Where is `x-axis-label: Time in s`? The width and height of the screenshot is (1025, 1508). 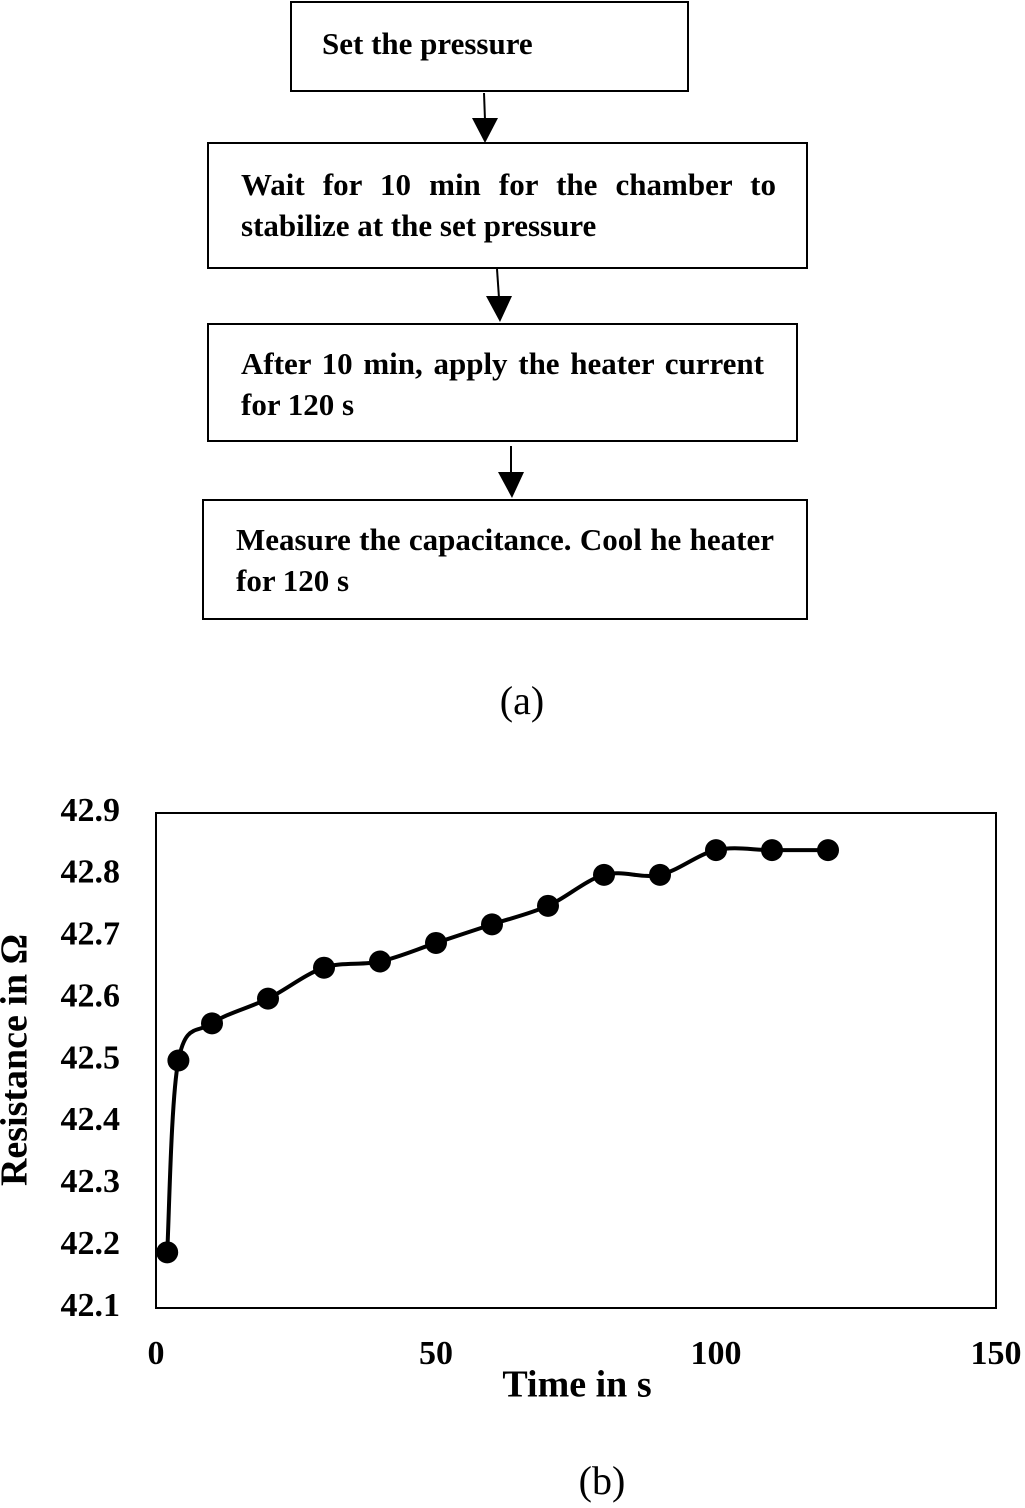
x-axis-label: Time in s is located at coordinates (576, 1385).